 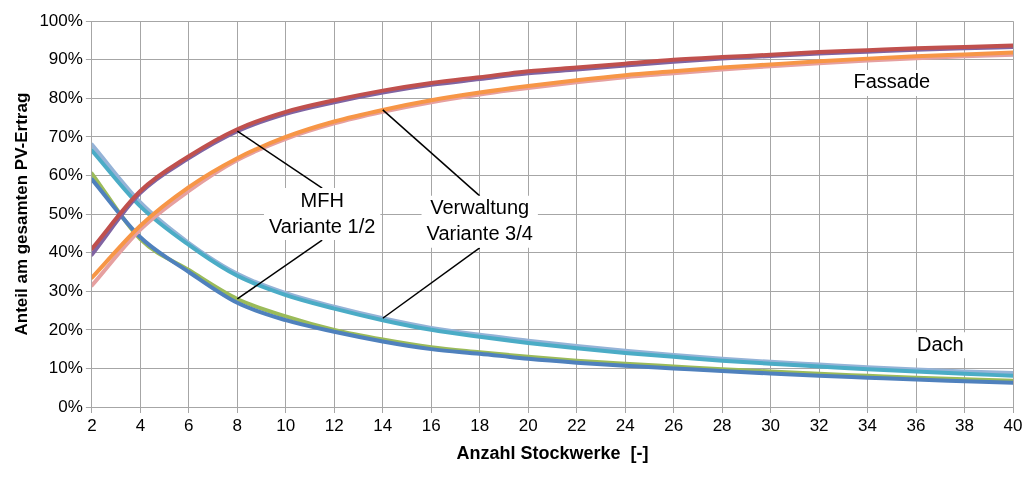 What do you see at coordinates (1013, 425) in the screenshot?
I see `x-tick-label: 40` at bounding box center [1013, 425].